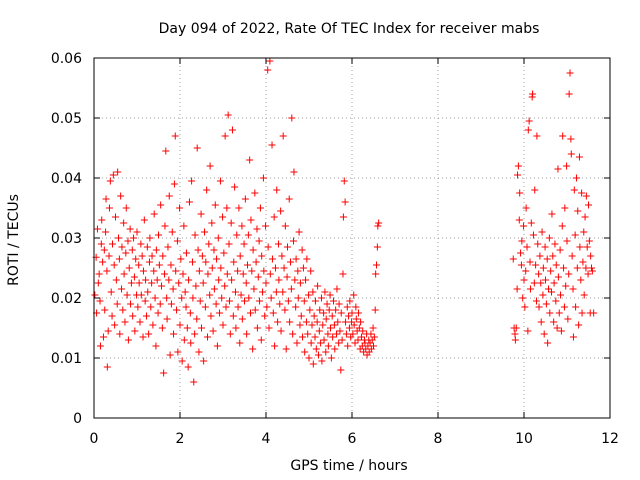  I want to click on x-tick-label: 12, so click(610, 439).